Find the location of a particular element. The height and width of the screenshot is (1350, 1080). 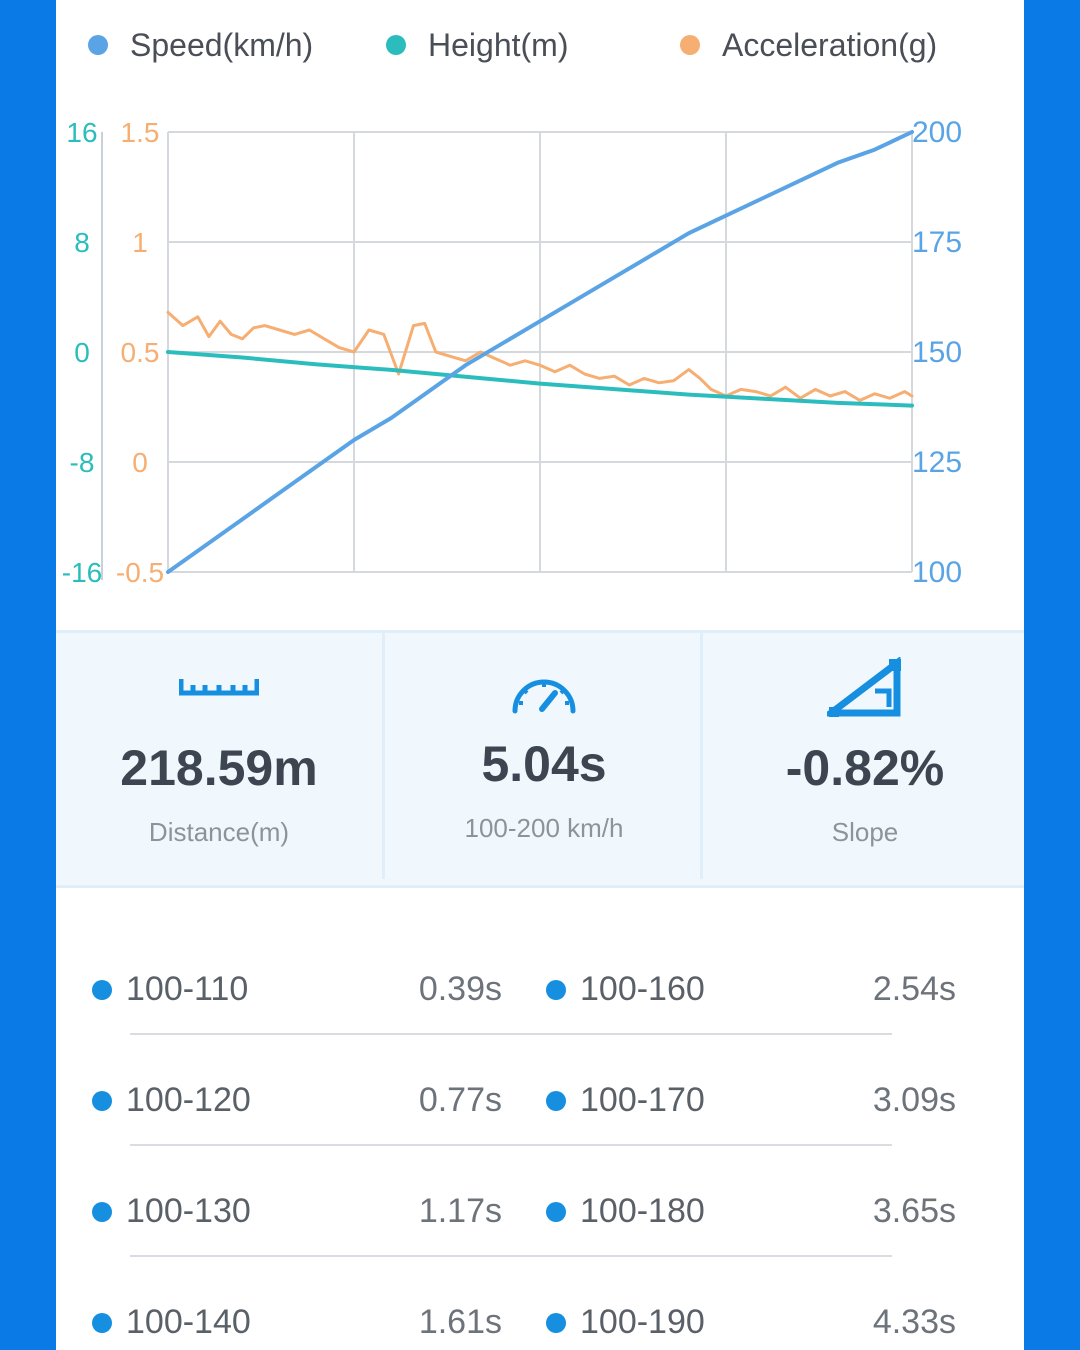

height-axis-tick-label: 0 is located at coordinates (82, 352).